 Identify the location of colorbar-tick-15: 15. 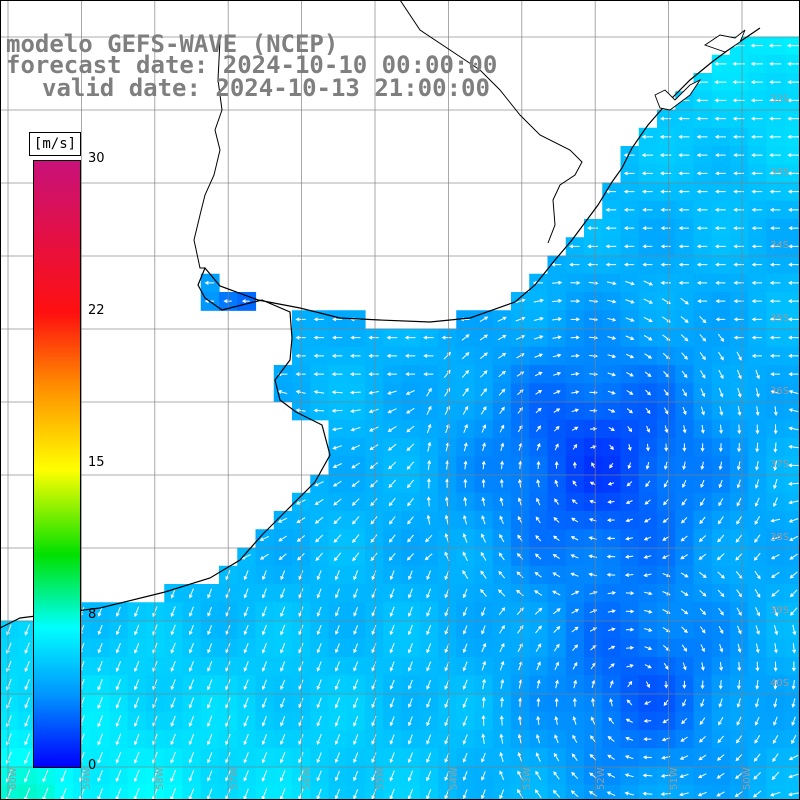
(96, 462).